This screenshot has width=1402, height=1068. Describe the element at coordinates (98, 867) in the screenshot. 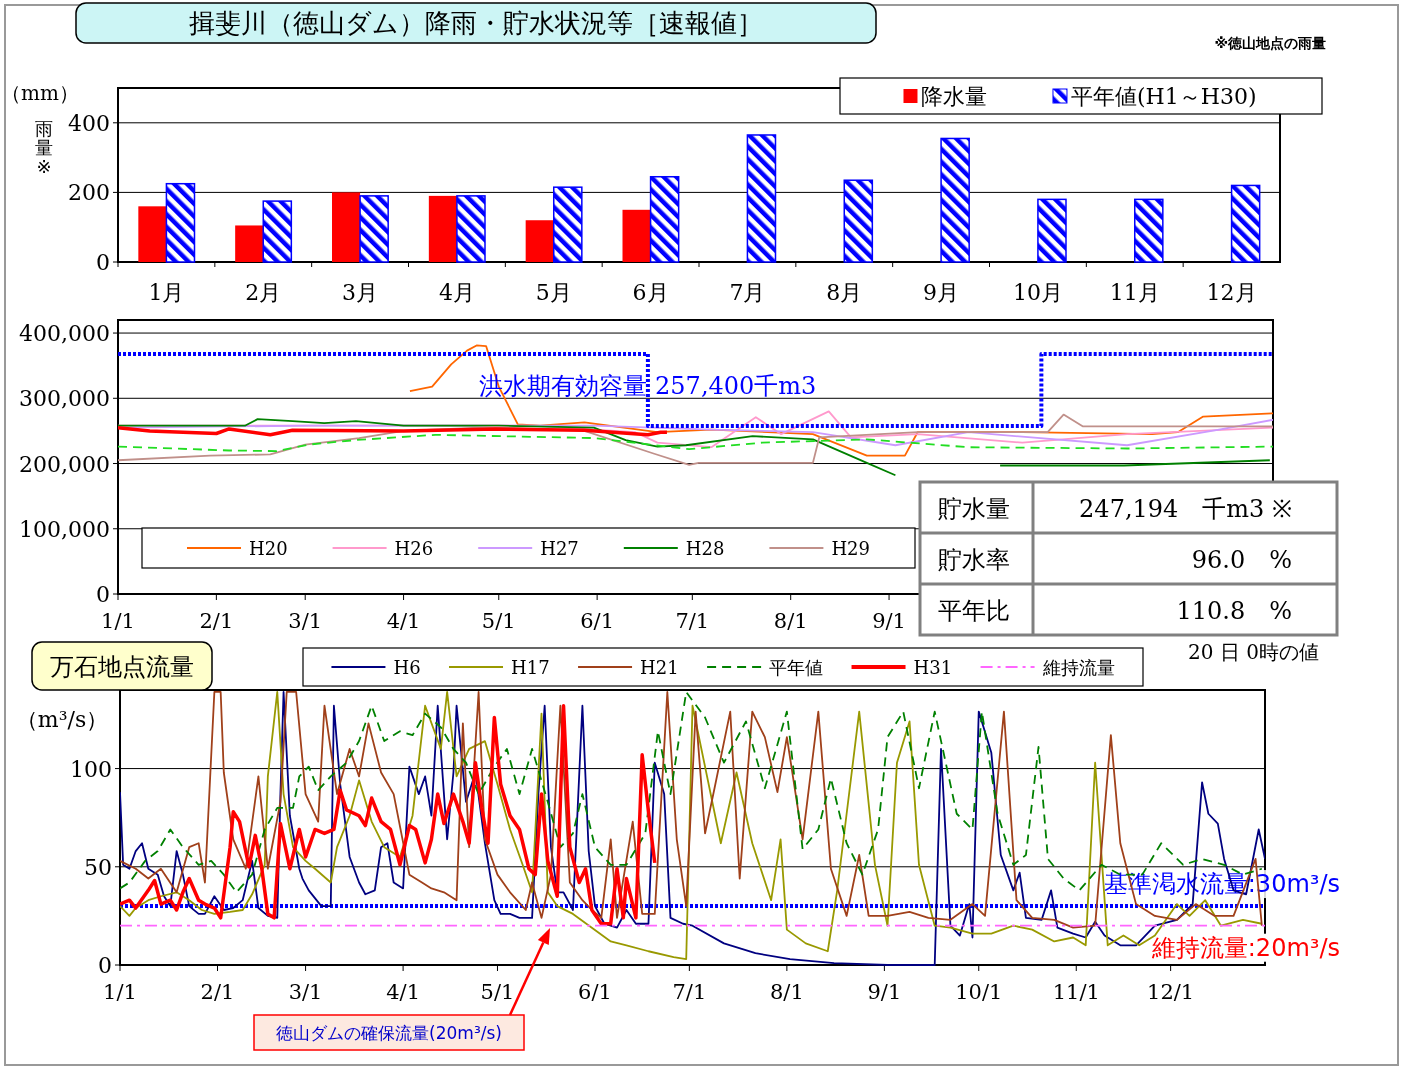

I see `y-tick-label: 50` at that location.